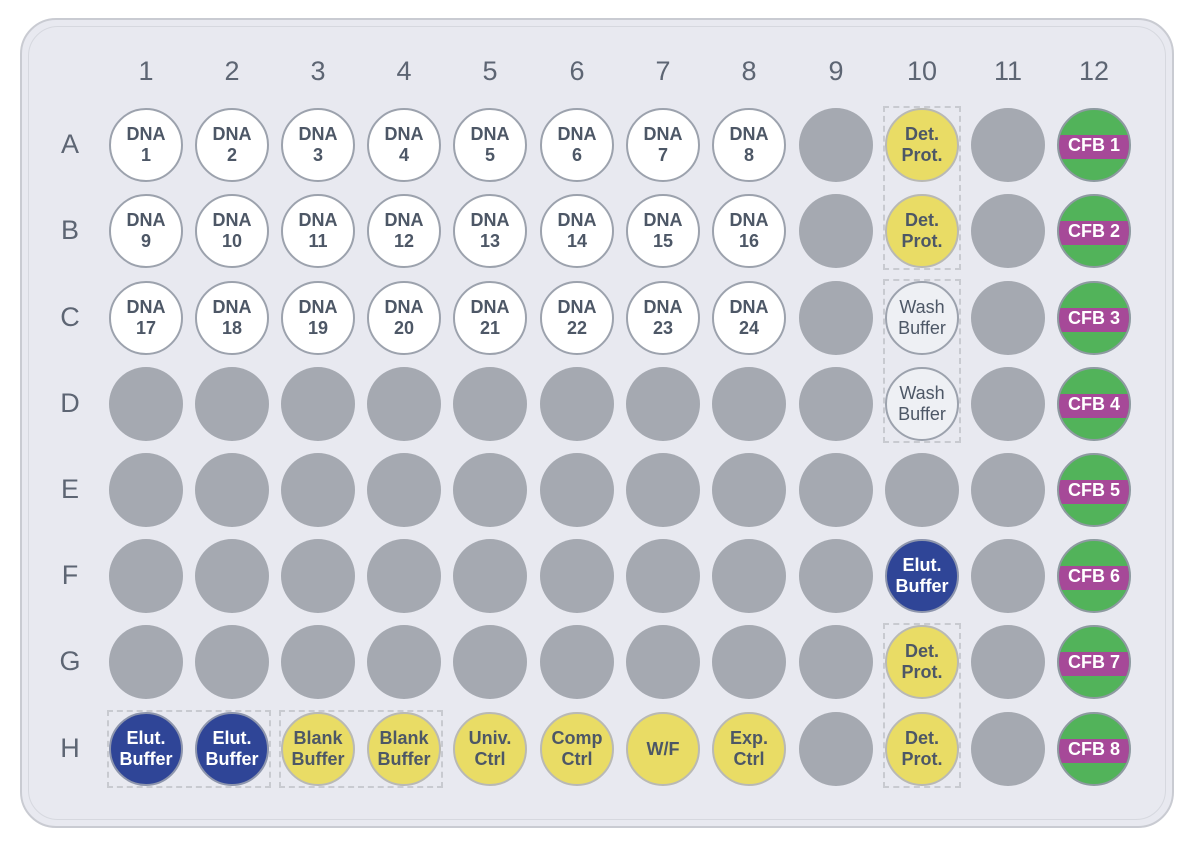 The image size is (1200, 849). What do you see at coordinates (404, 576) in the screenshot?
I see `well-F4` at bounding box center [404, 576].